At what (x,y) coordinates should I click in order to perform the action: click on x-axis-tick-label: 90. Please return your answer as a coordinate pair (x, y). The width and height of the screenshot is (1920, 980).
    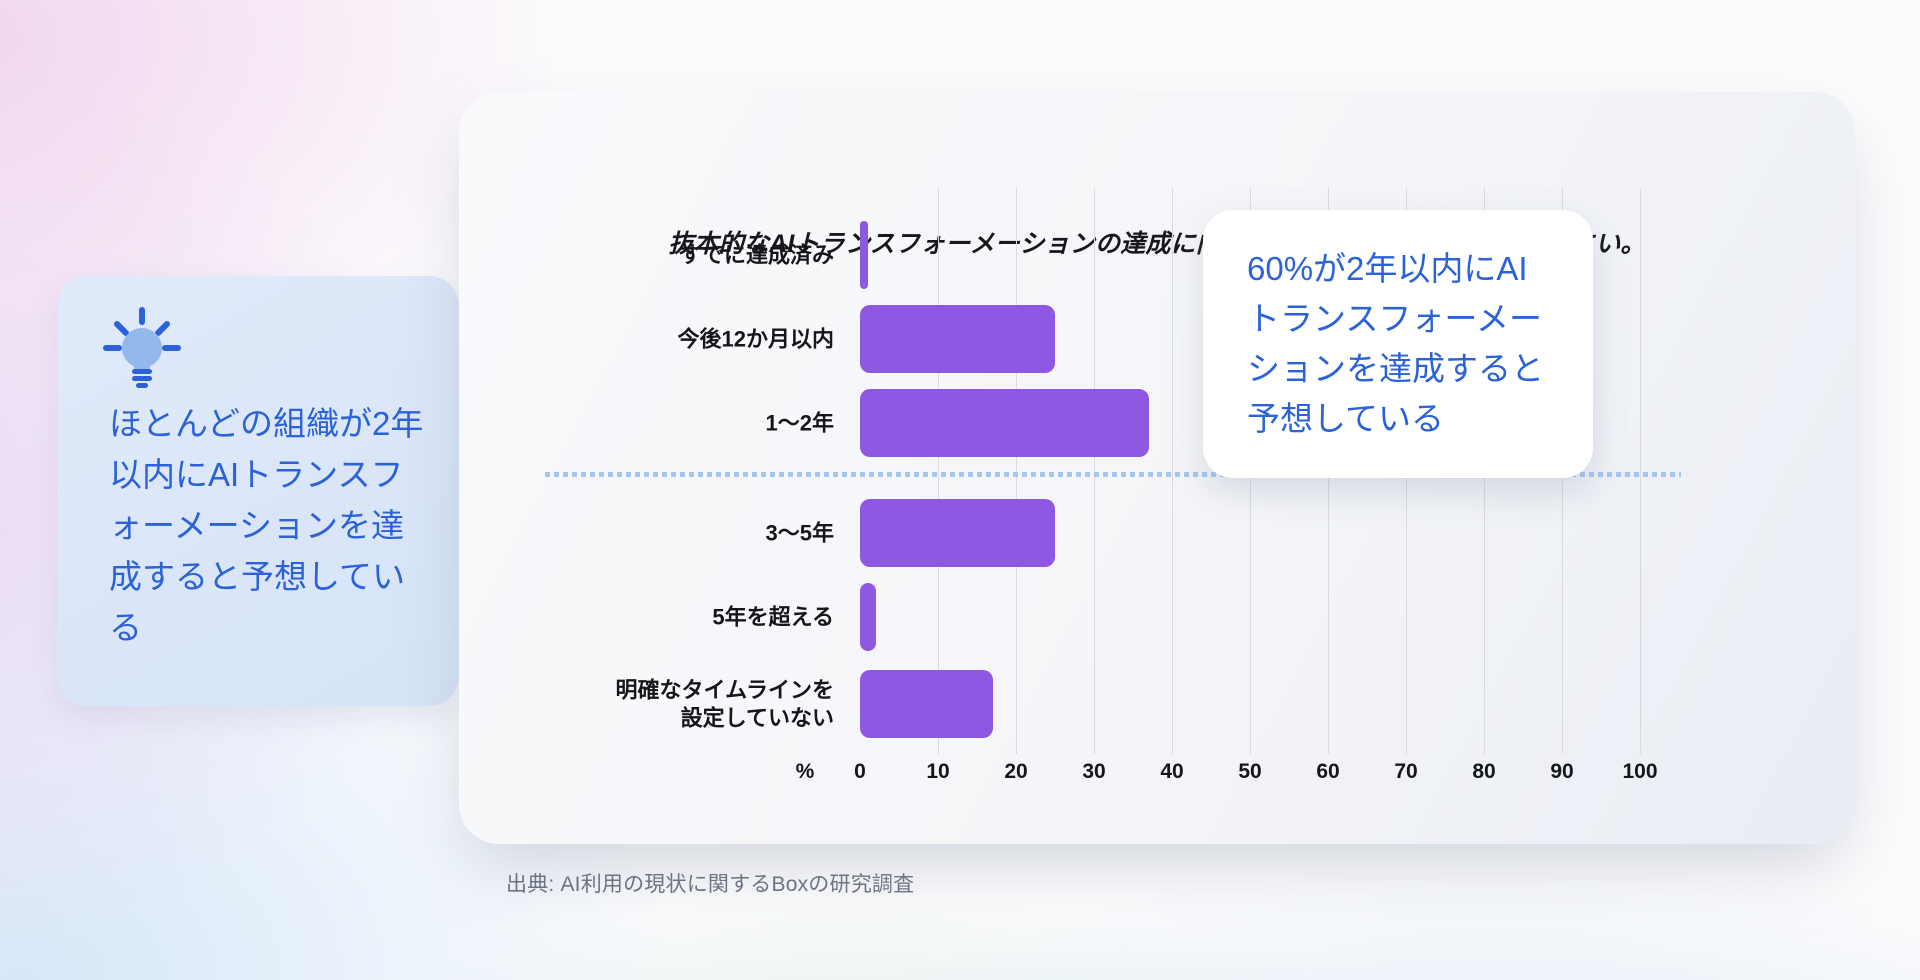
    Looking at the image, I should click on (1562, 771).